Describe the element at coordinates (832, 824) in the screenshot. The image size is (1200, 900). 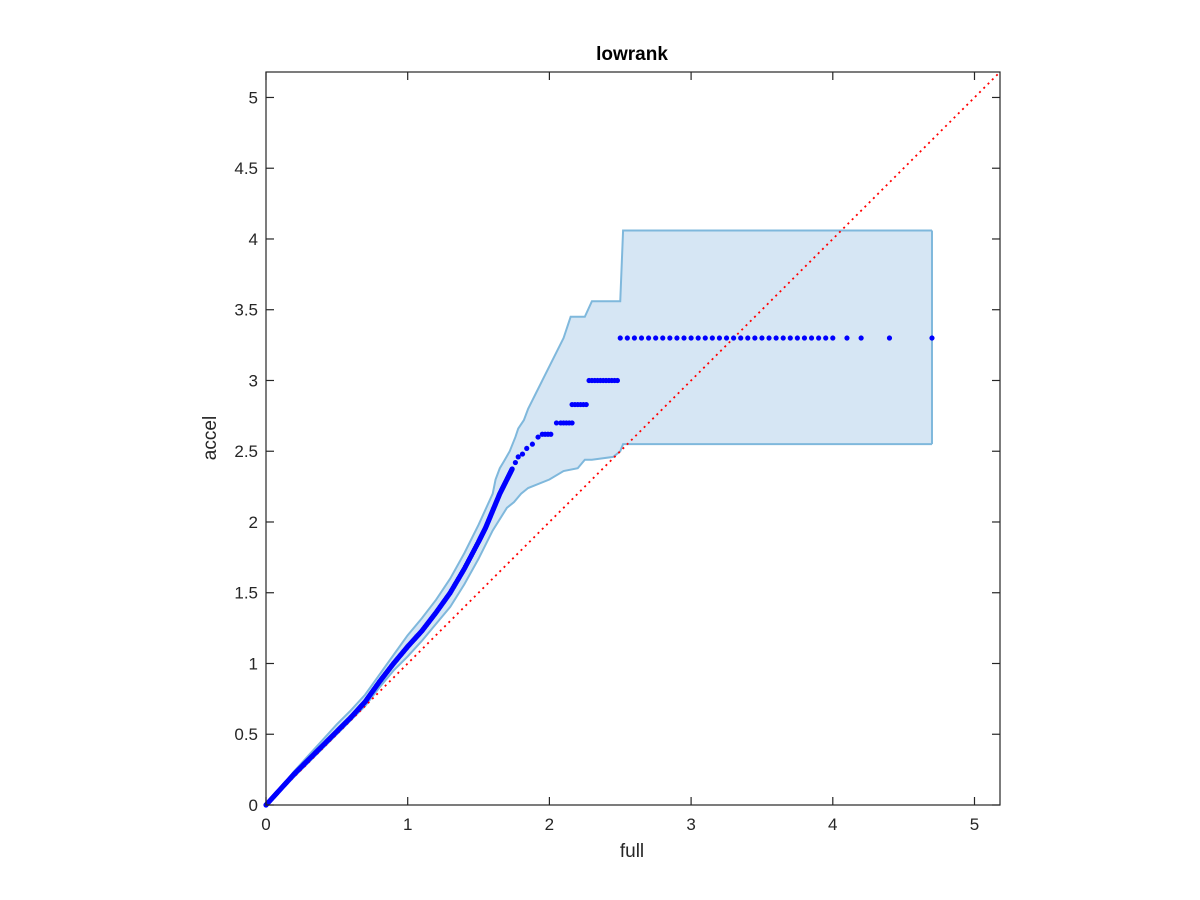
I see `x-tick-label: 4` at that location.